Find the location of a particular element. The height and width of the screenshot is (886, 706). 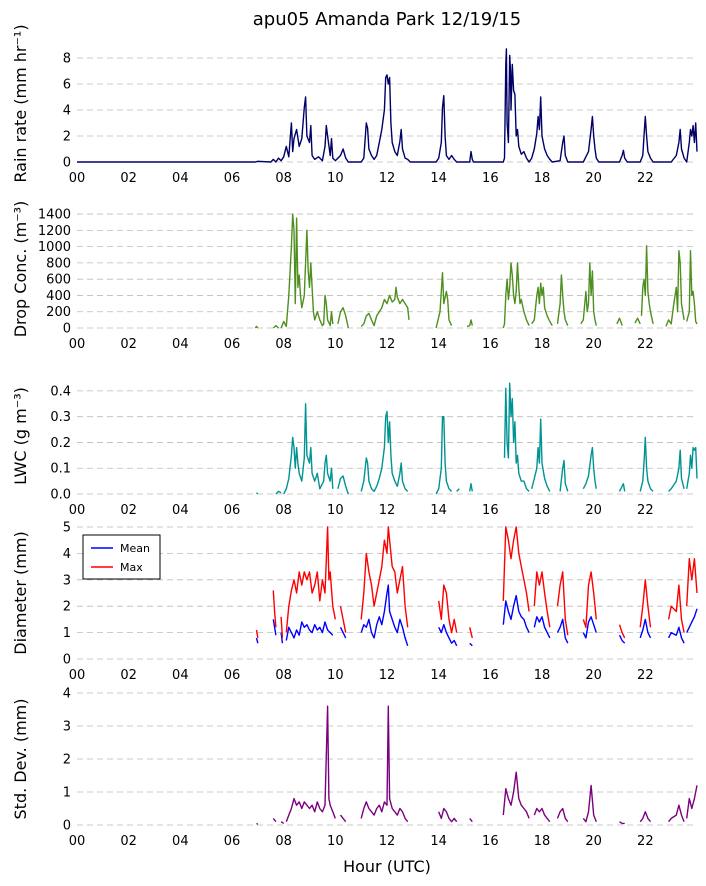

max-series-line is located at coordinates (476, 582).